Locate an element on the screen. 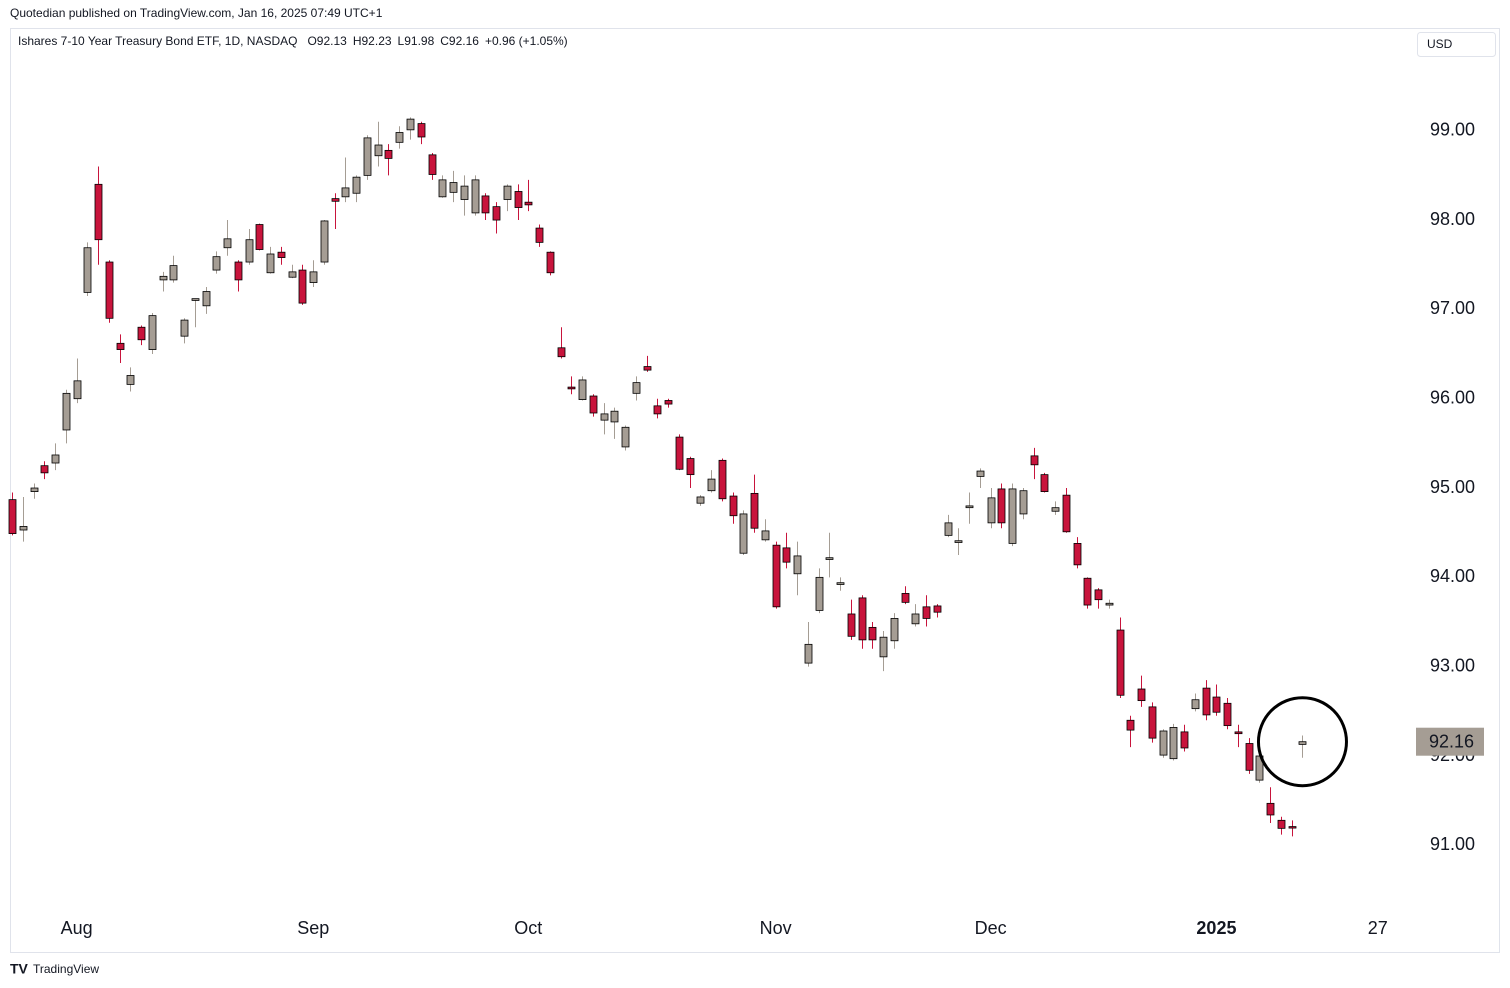 This screenshot has height=988, width=1510. currency: USD is located at coordinates (1440, 44).